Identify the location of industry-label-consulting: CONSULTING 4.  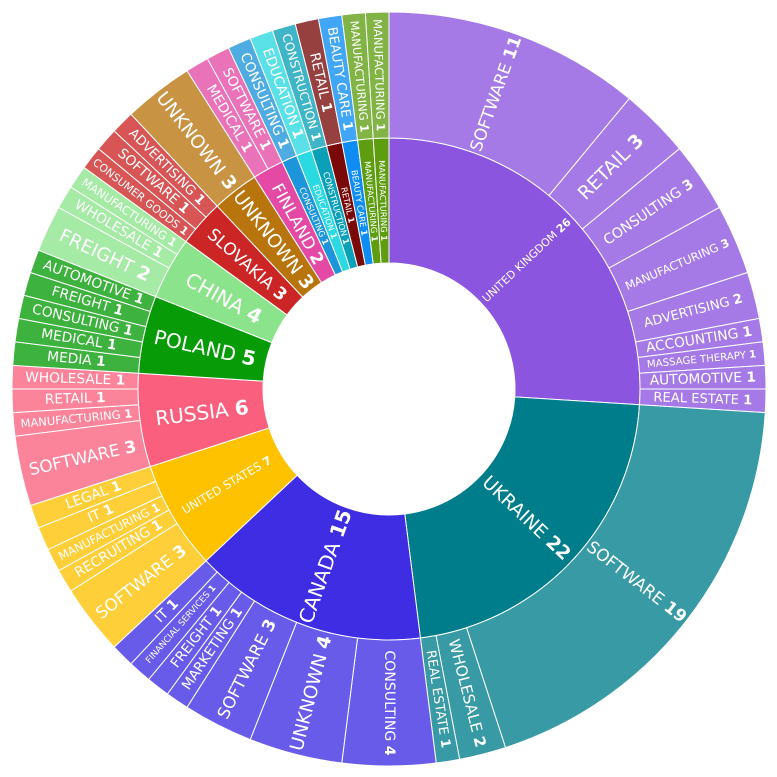
(389, 702).